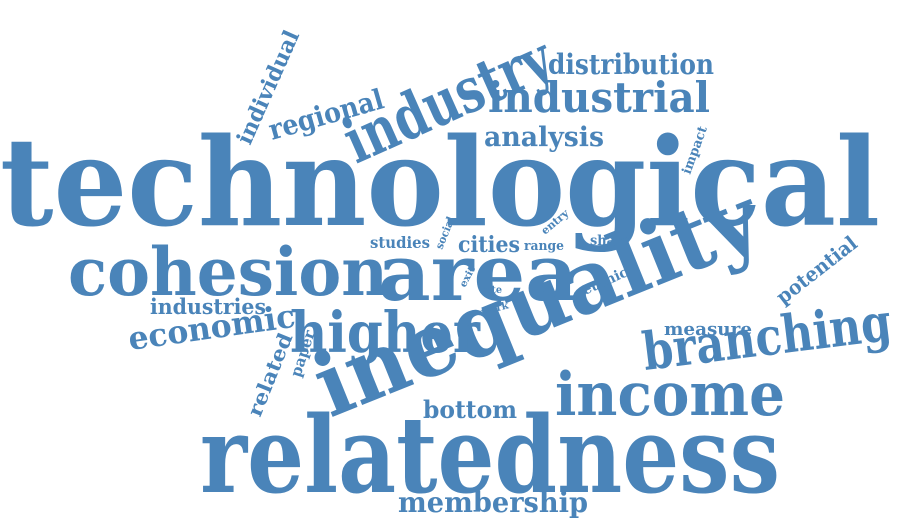 This screenshot has width=900, height=520. Describe the element at coordinates (610, 241) in the screenshot. I see `word-share: share` at that location.